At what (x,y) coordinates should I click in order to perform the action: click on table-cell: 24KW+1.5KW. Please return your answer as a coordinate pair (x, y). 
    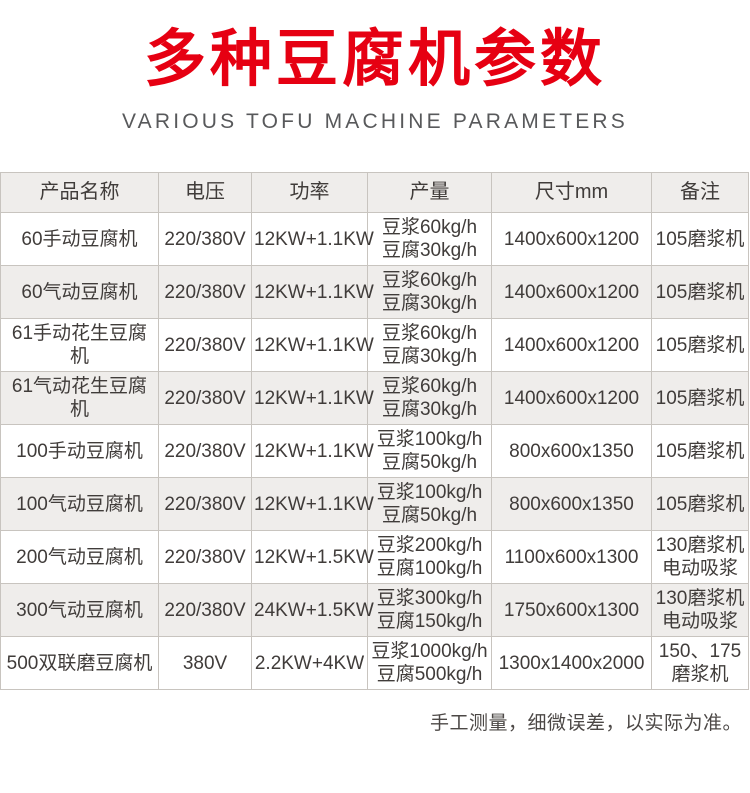
    Looking at the image, I should click on (312, 610).